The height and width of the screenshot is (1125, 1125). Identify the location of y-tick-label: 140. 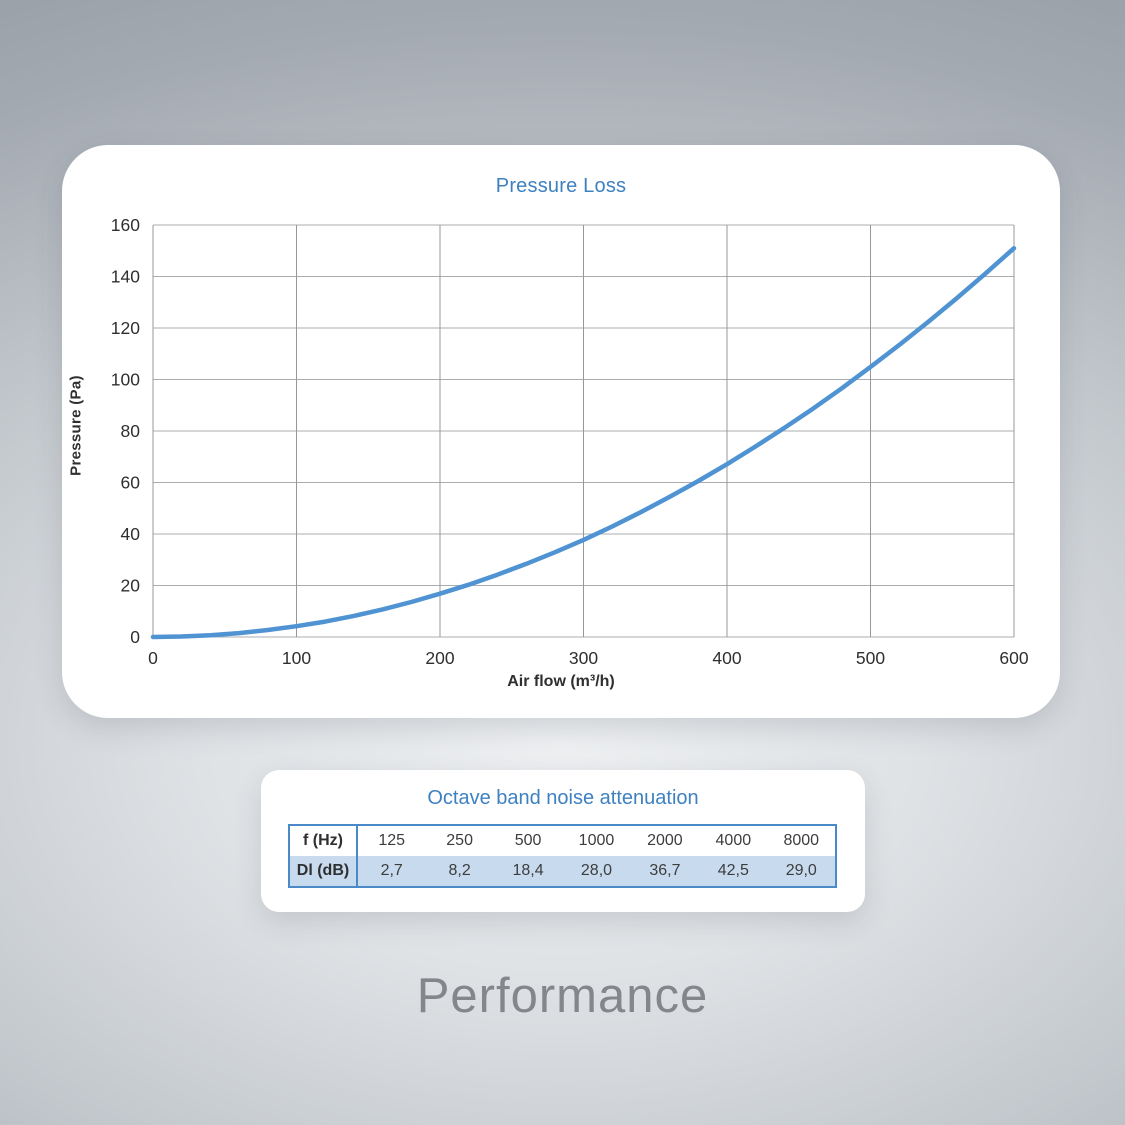
(125, 277).